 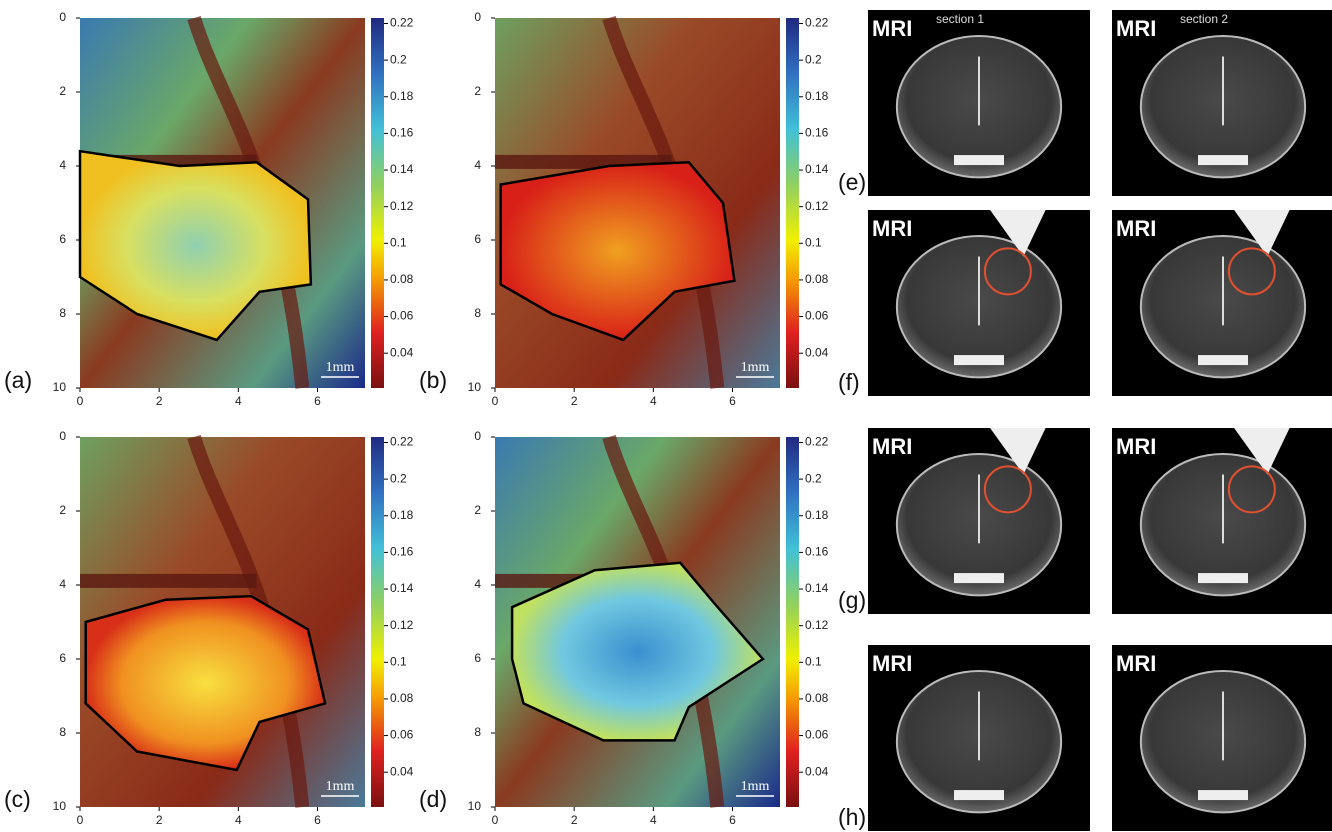 What do you see at coordinates (849, 382) in the screenshot?
I see `panel-label: (f)` at bounding box center [849, 382].